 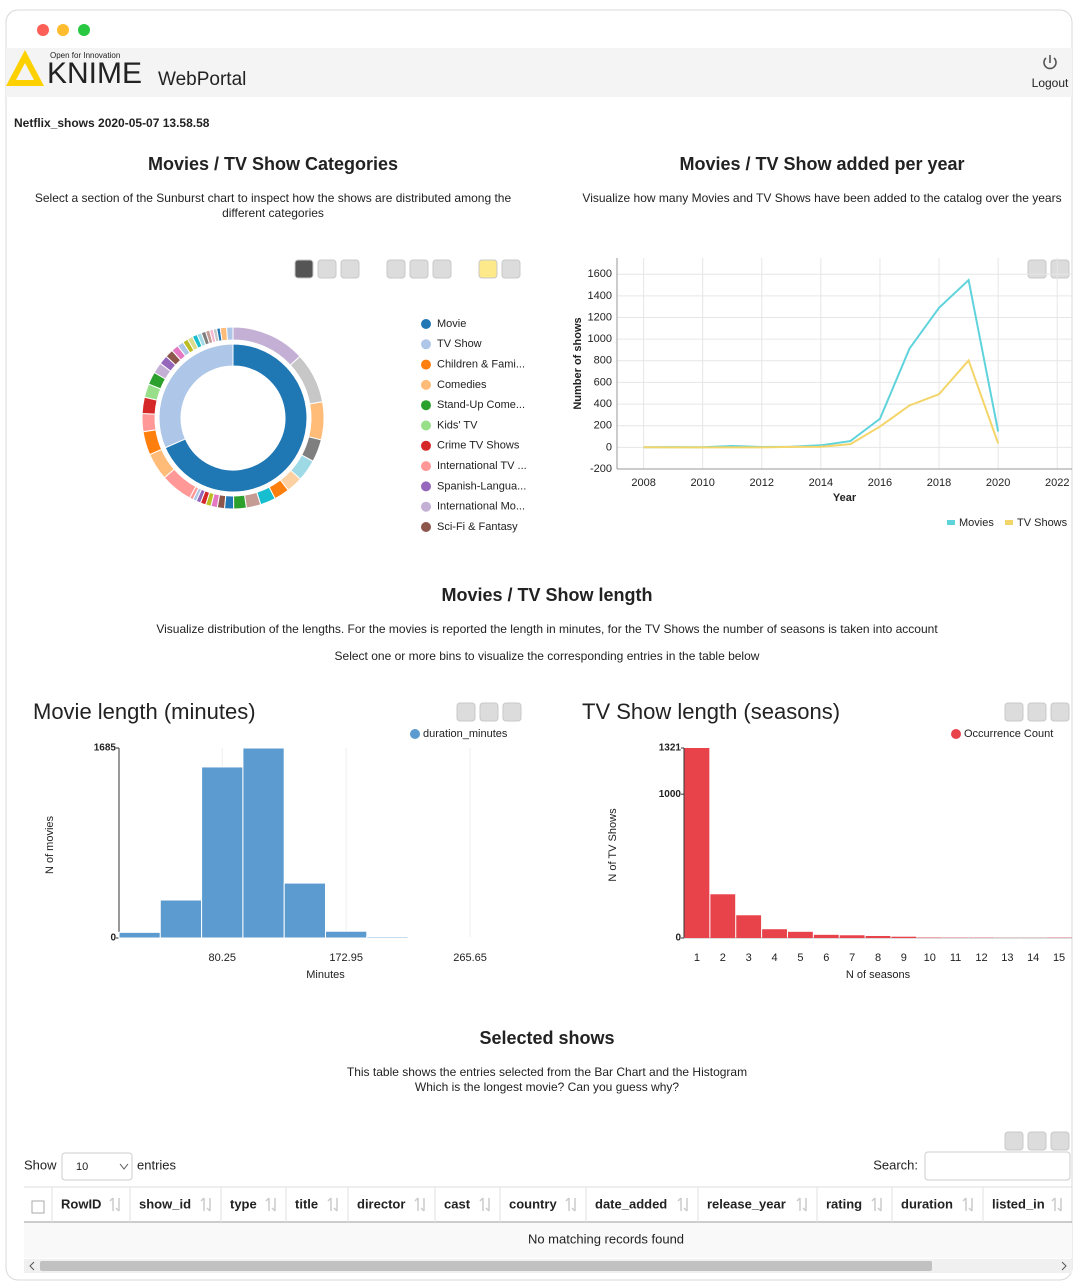 I want to click on search-input, so click(x=997, y=1166).